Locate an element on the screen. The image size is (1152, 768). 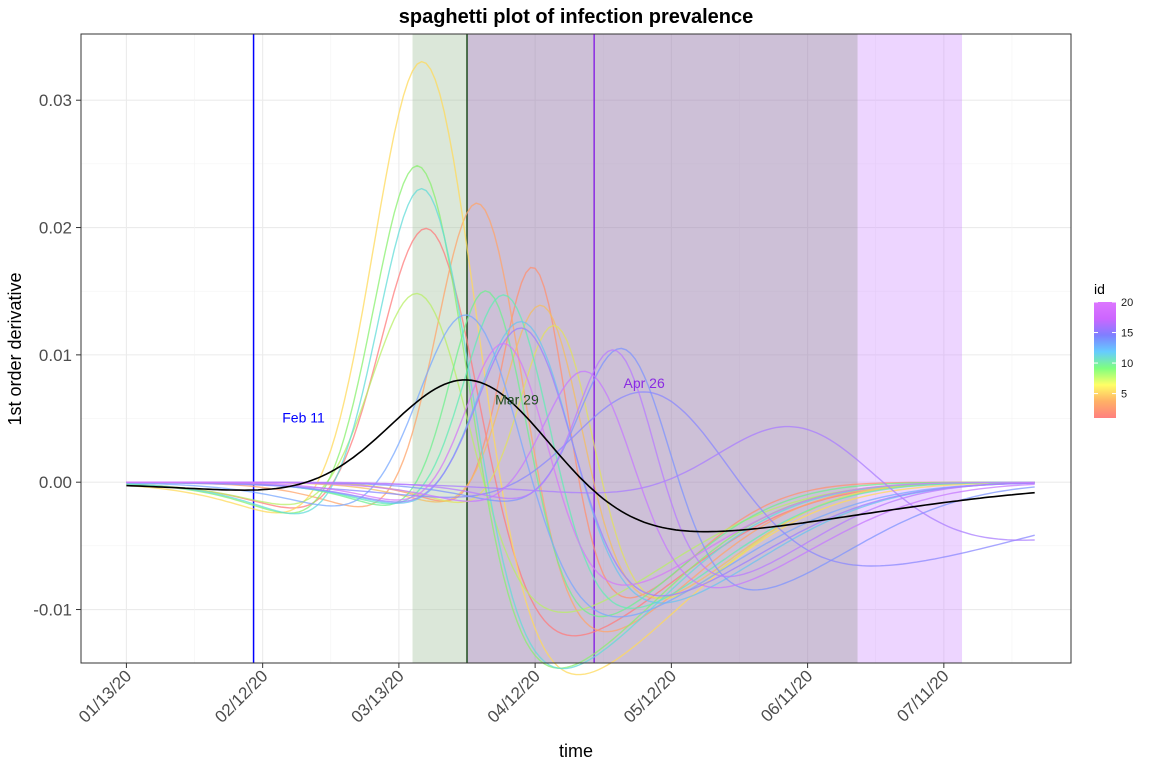
x-tick-label: 06/11/20 is located at coordinates (786, 695).